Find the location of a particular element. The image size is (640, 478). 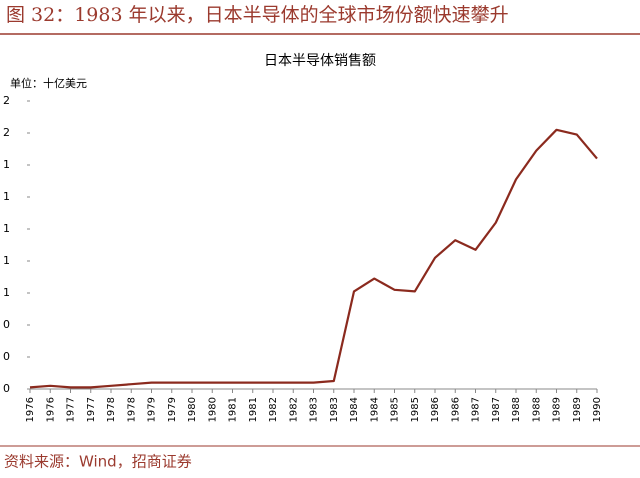

source: 资料来源：Wind，招商证券 is located at coordinates (98, 462).